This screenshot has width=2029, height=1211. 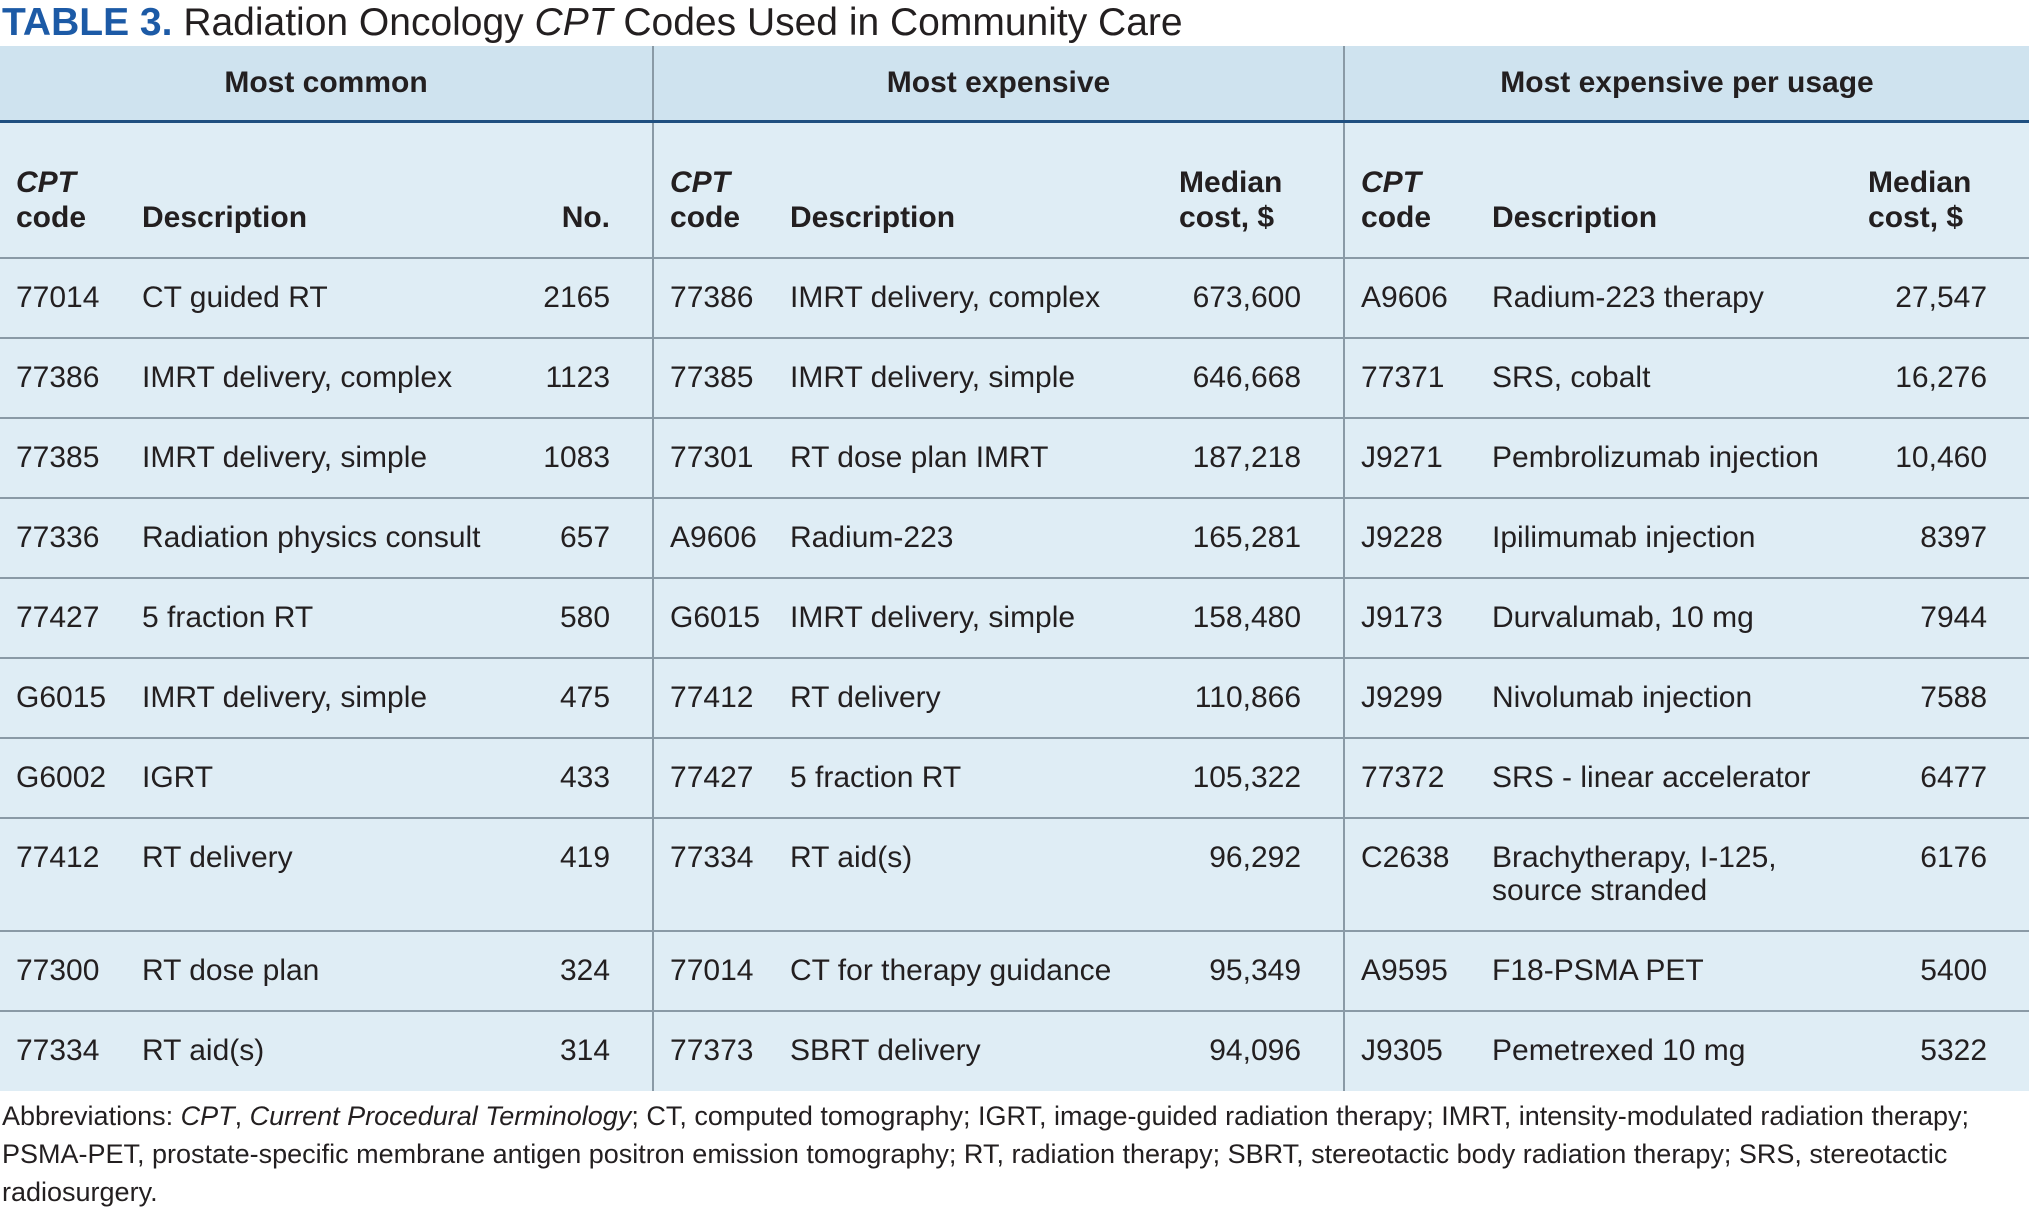 What do you see at coordinates (721, 618) in the screenshot?
I see `cpt-code-cell: G6015` at bounding box center [721, 618].